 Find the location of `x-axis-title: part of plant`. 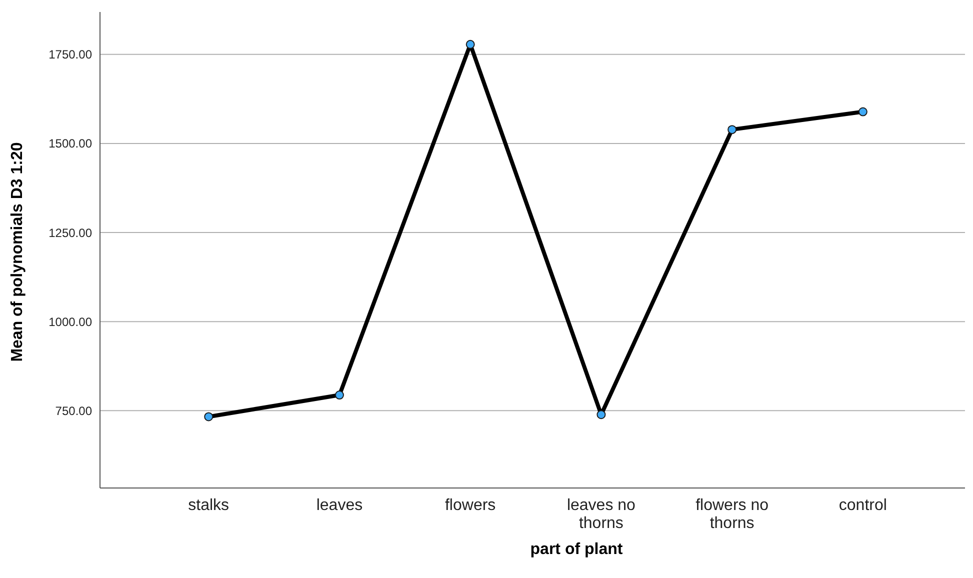

x-axis-title: part of plant is located at coordinates (576, 549).